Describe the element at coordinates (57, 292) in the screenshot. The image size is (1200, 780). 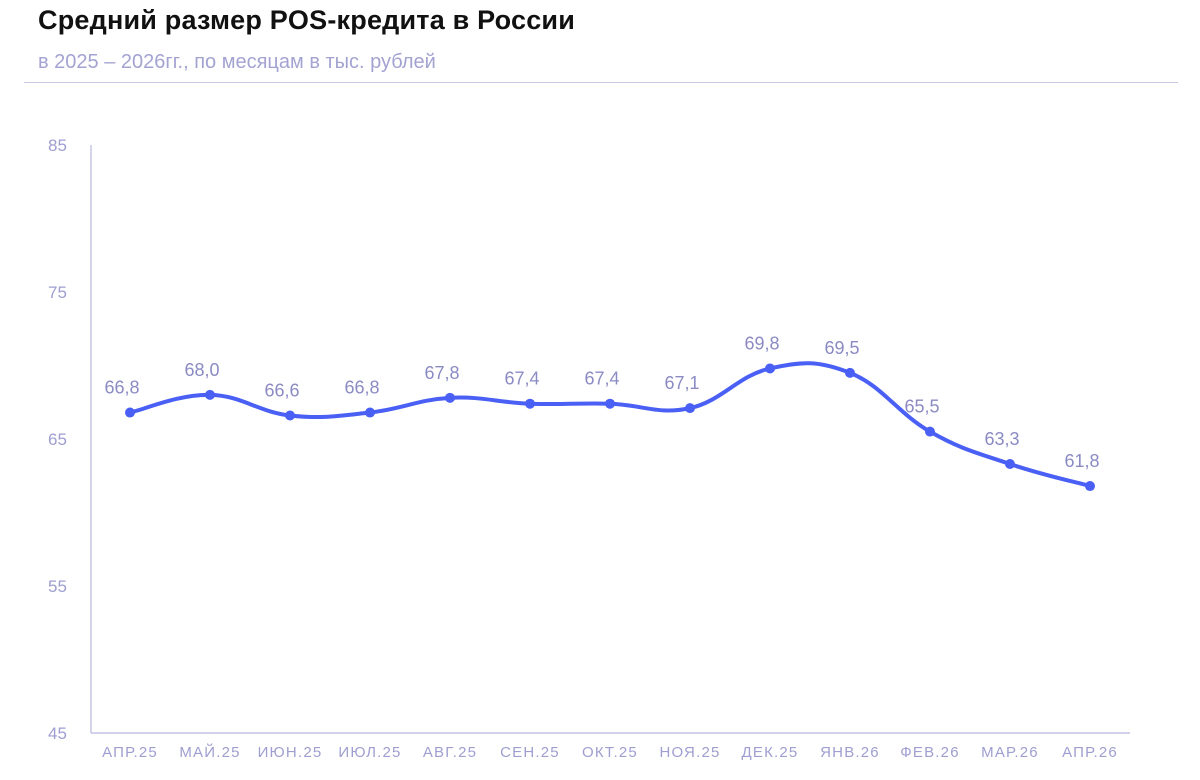
I see `y-tick-label: 75` at that location.